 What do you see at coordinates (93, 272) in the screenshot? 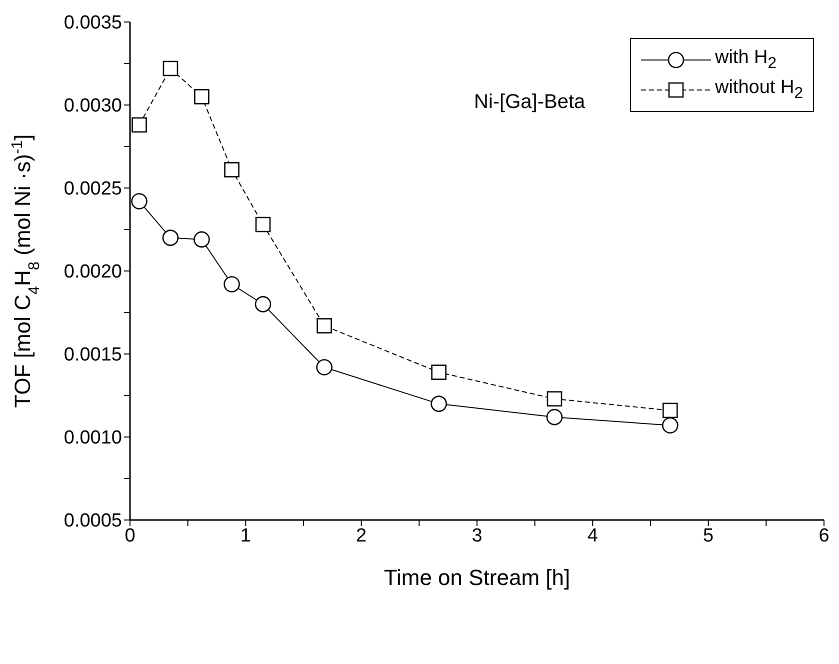
I see `y-tick-label: 0.0020` at bounding box center [93, 272].